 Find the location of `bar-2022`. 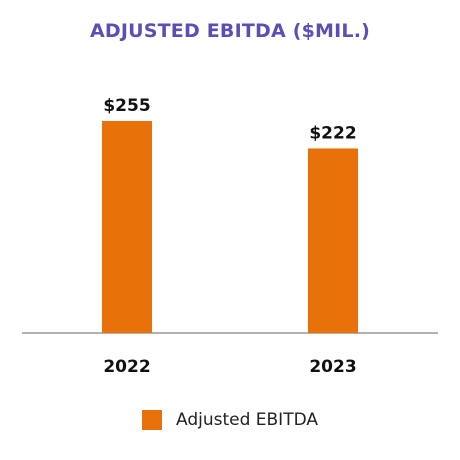

bar-2022 is located at coordinates (127, 227).